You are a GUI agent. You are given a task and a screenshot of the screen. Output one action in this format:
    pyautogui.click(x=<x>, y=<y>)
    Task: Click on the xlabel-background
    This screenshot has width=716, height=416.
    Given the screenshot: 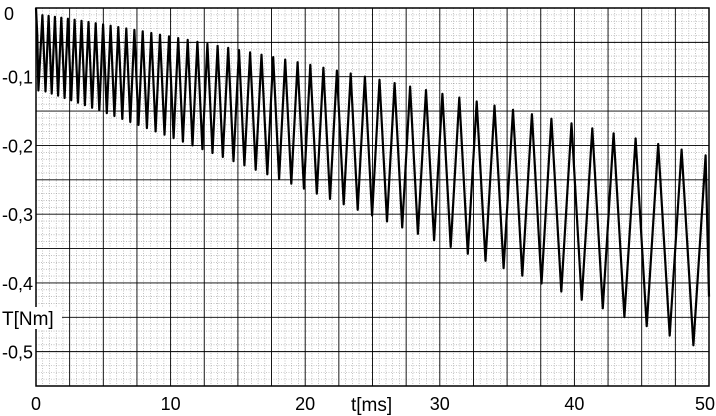 What is the action you would take?
    pyautogui.click(x=374, y=404)
    